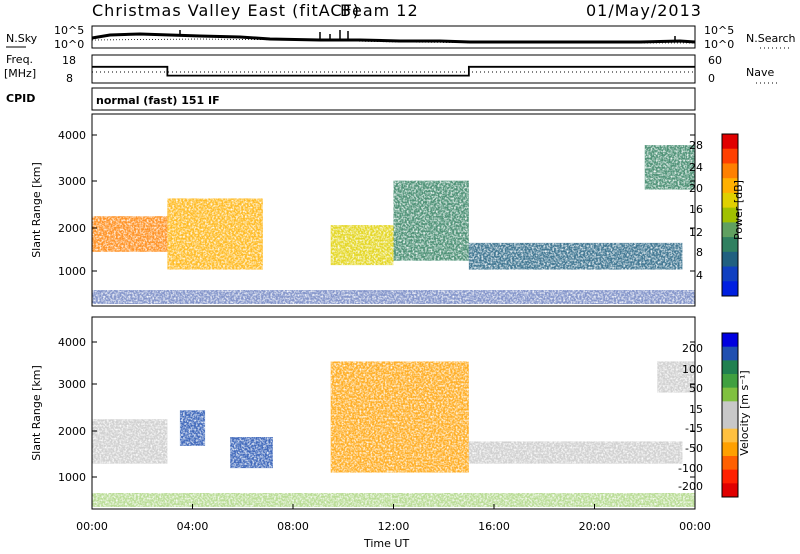 The width and height of the screenshot is (800, 554). What do you see at coordinates (690, 468) in the screenshot?
I see `velocity-cbar-tick: -100` at bounding box center [690, 468].